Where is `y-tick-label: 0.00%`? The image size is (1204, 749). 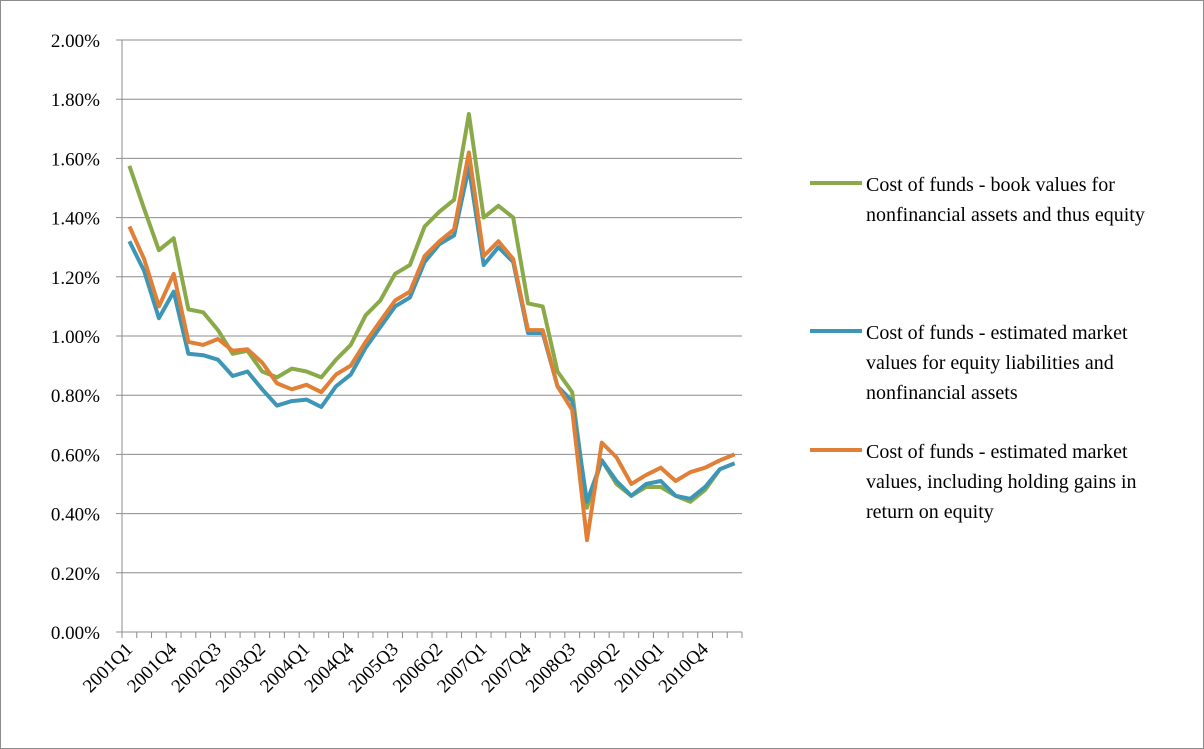 y-tick-label: 0.00% is located at coordinates (75, 633).